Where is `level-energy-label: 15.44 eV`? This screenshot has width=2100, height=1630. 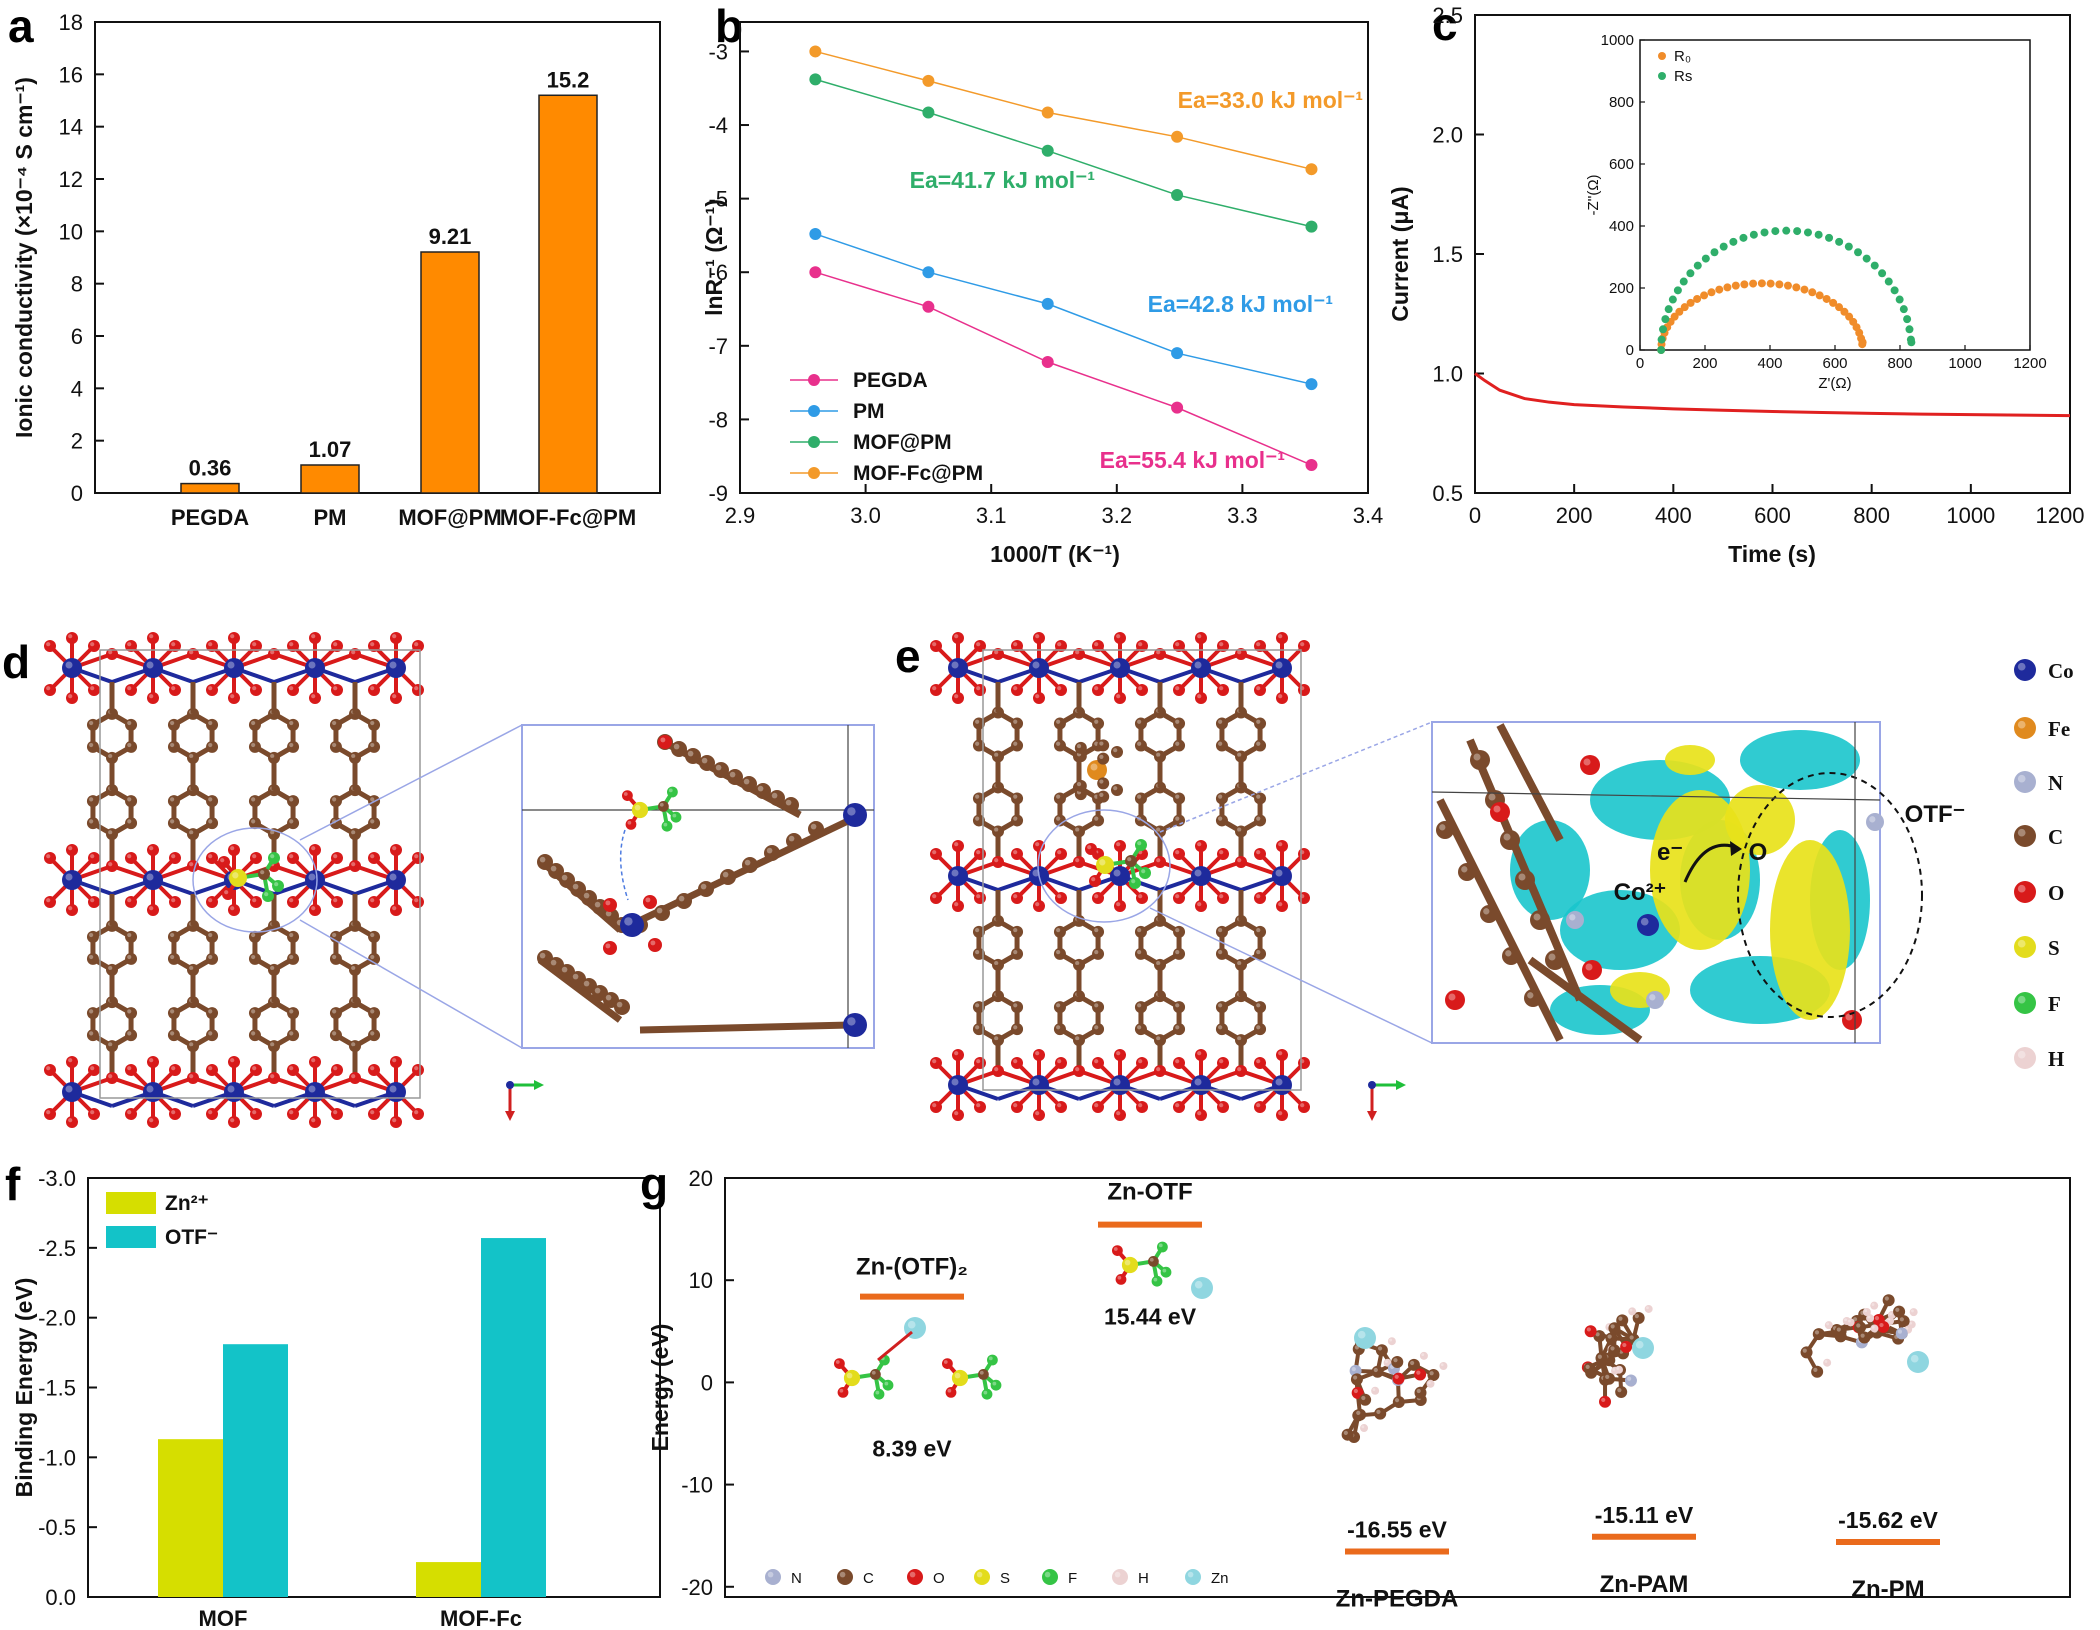 level-energy-label: 15.44 eV is located at coordinates (1150, 1317).